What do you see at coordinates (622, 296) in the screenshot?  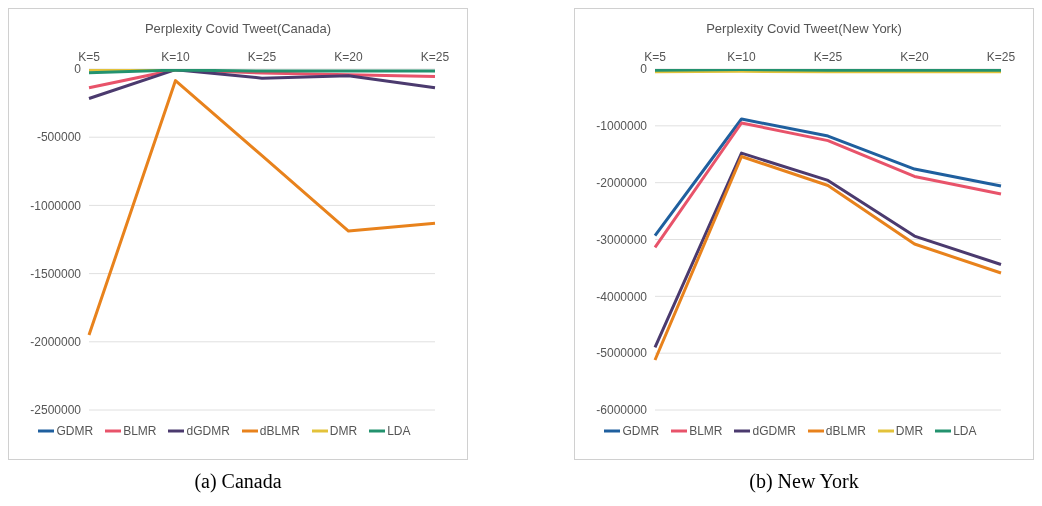 I see `y-tick-label: -4000000` at bounding box center [622, 296].